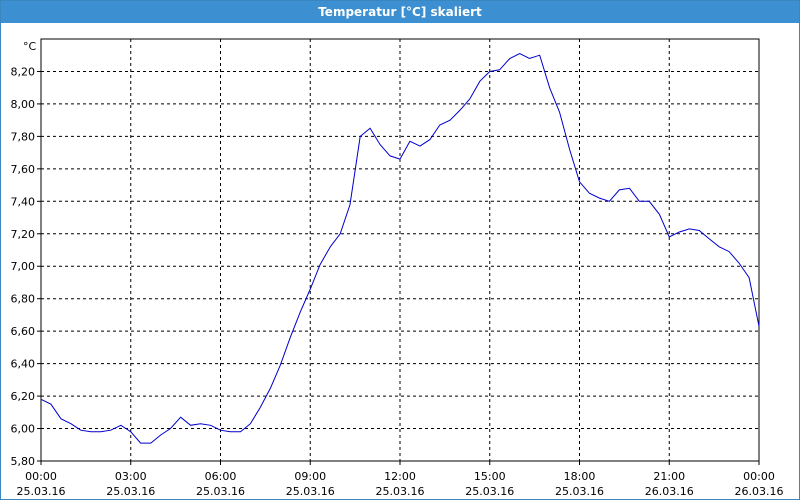 This screenshot has height=500, width=800. I want to click on x-tick-time-label: 12:00, so click(400, 476).